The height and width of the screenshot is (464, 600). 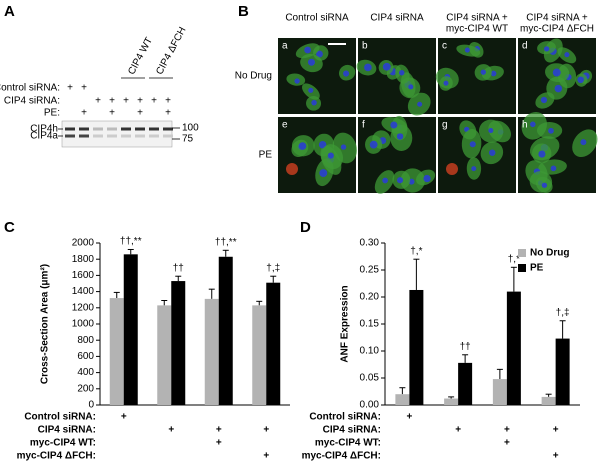 What do you see at coordinates (445, 125) in the screenshot?
I see `image-letter: g` at bounding box center [445, 125].